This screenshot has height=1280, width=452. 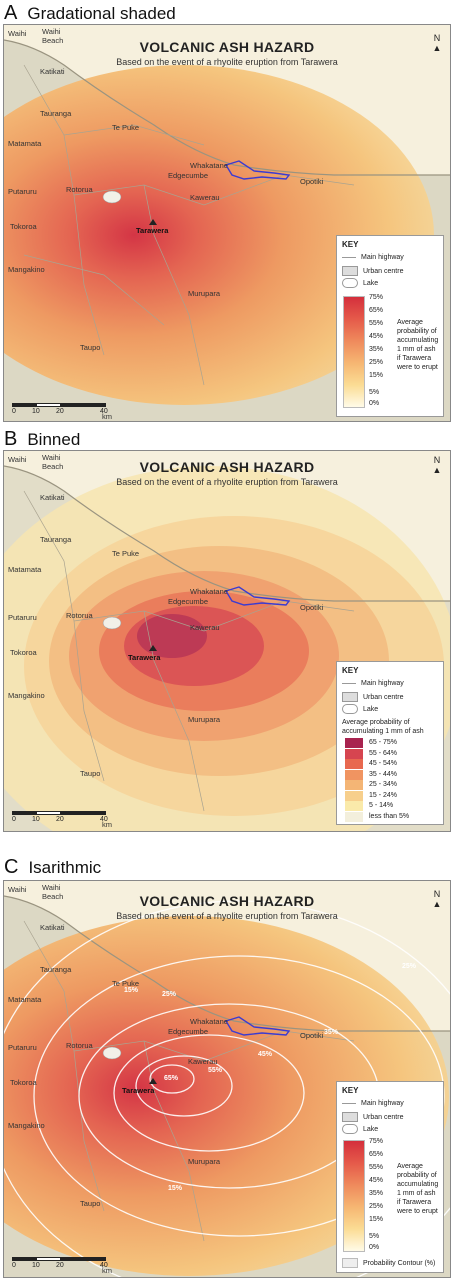 I want to click on legend-tick: 5%, so click(x=374, y=392).